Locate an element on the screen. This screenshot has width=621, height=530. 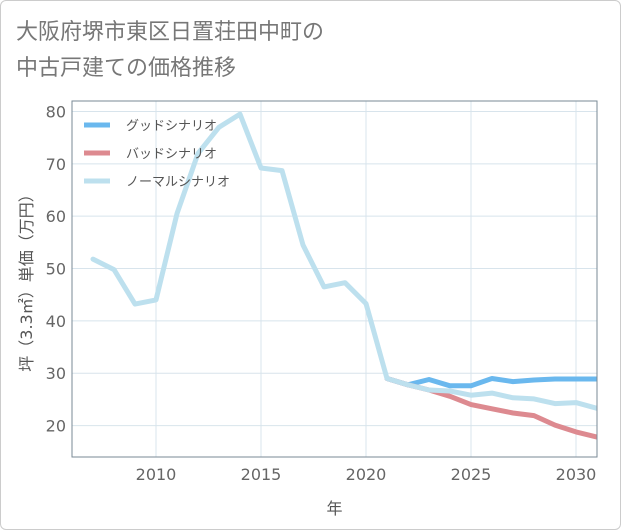
chart-title-line-2: 中古戸建ての価格推移 is located at coordinates (126, 68).